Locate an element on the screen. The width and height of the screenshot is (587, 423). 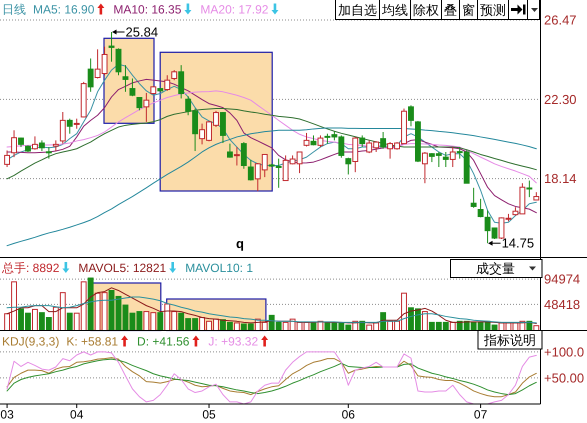
y-tick-label: +50.00 is located at coordinates (564, 378).